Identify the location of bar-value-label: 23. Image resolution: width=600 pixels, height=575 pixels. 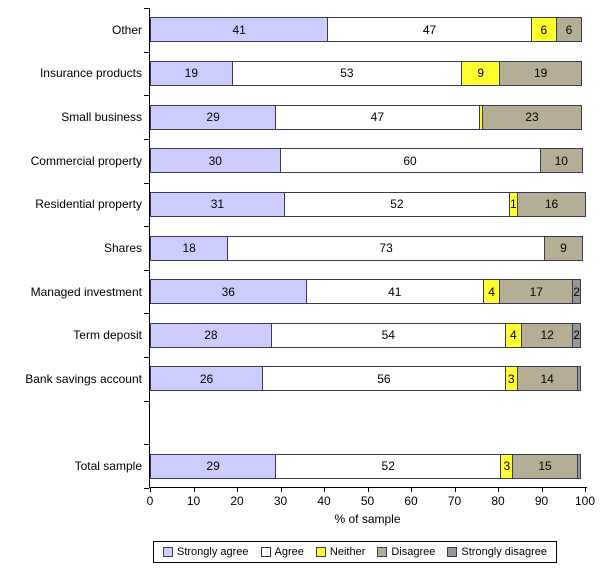
(532, 117).